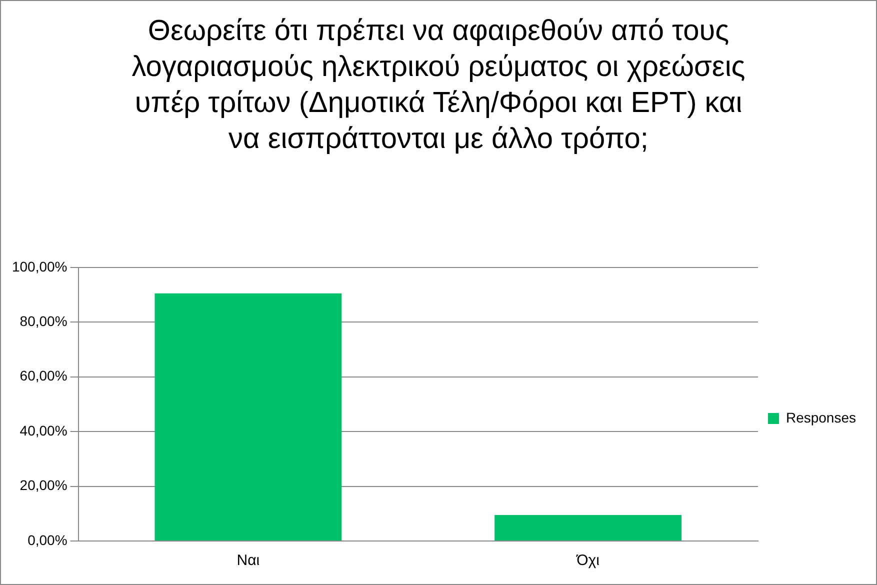  I want to click on y-tick-label: 100,00%, so click(40, 266).